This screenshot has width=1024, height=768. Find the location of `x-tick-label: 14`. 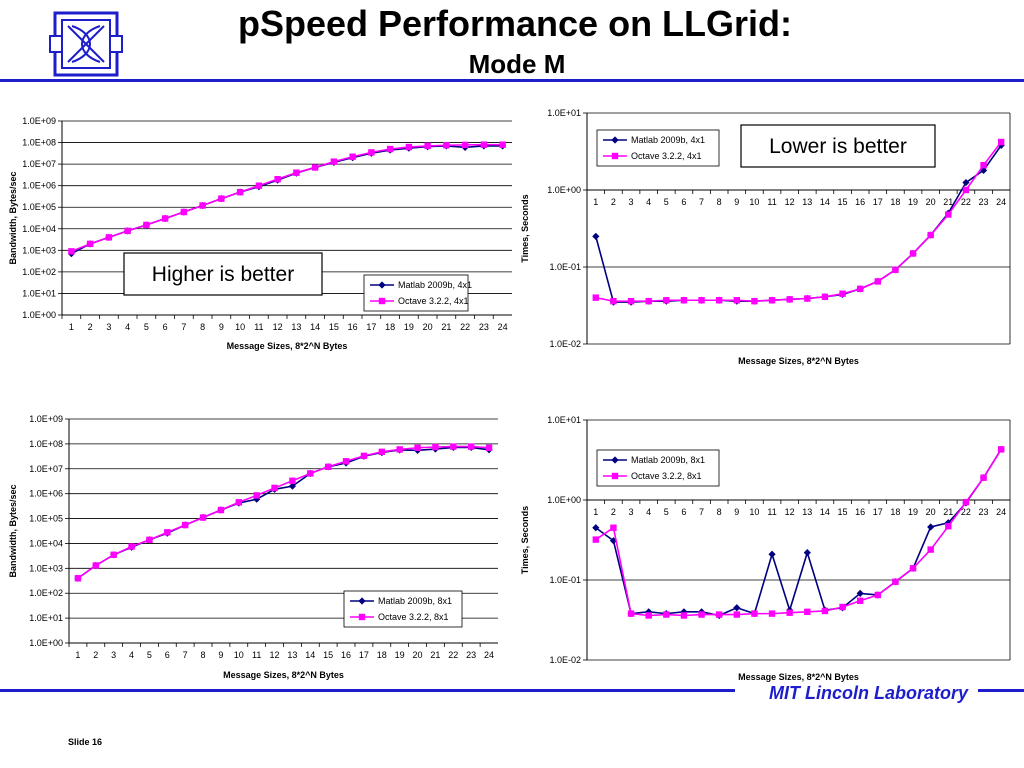

x-tick-label: 14 is located at coordinates (825, 512).